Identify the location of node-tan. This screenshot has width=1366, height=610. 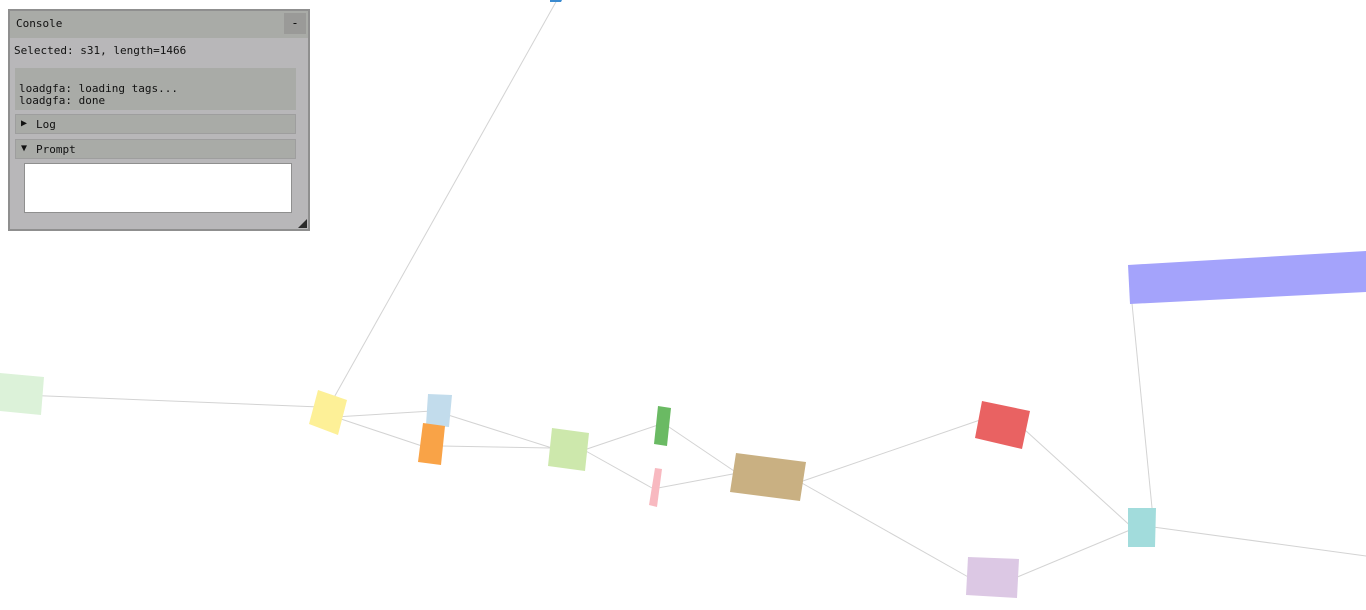
(768, 477).